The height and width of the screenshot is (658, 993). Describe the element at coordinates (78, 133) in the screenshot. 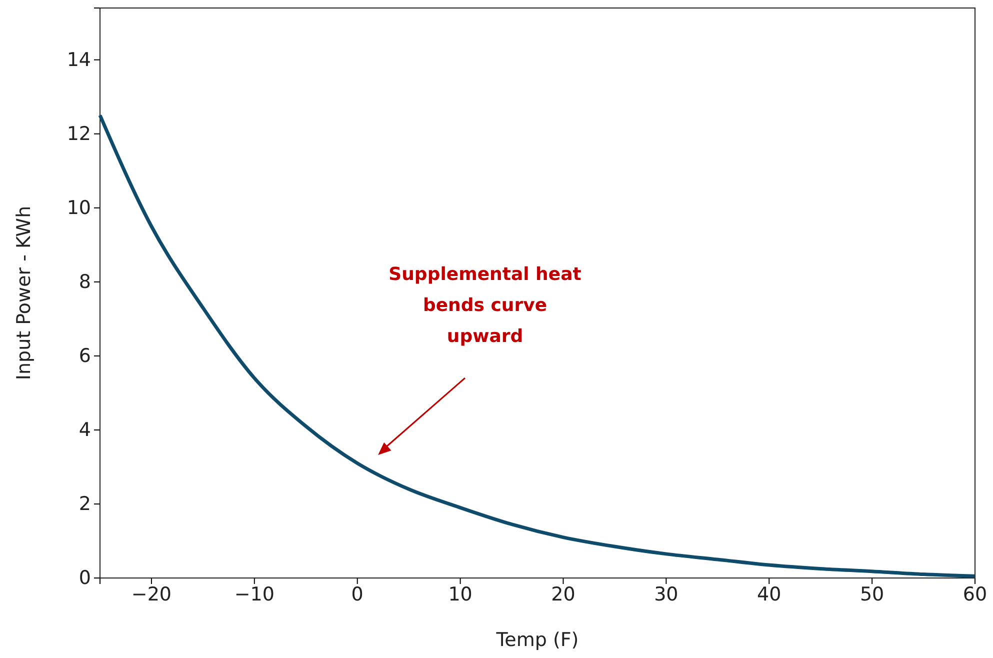

I see `y-tick-label: 12` at that location.